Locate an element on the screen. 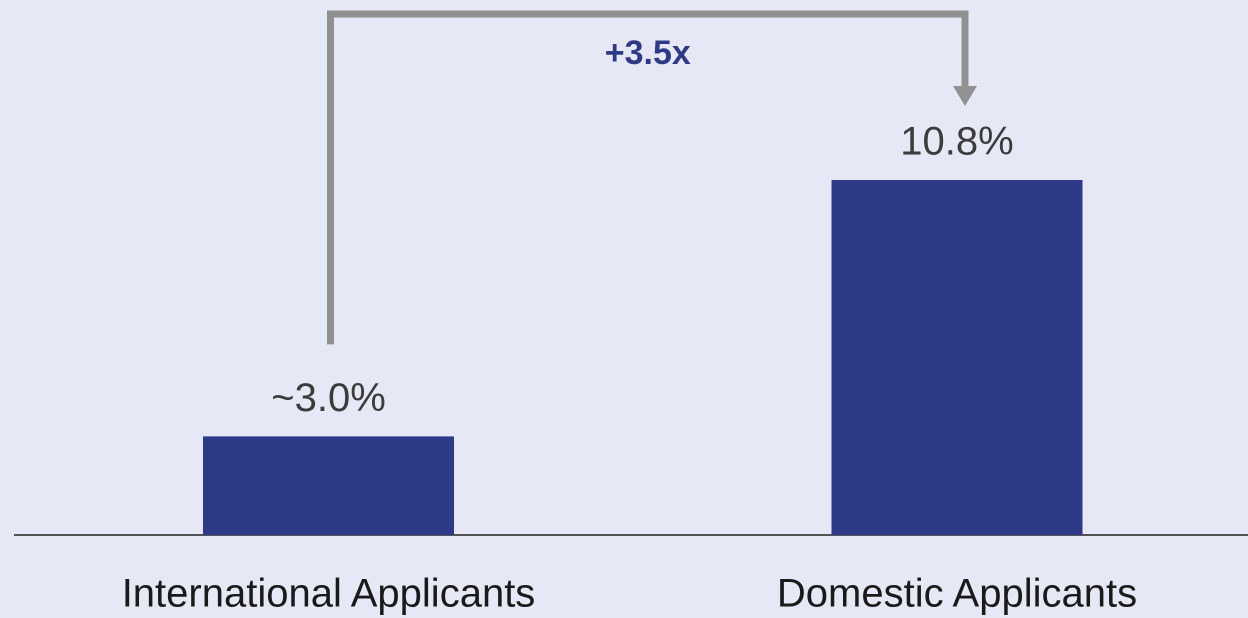 This screenshot has height=618, width=1248. value-label: 10.8% is located at coordinates (956, 142).